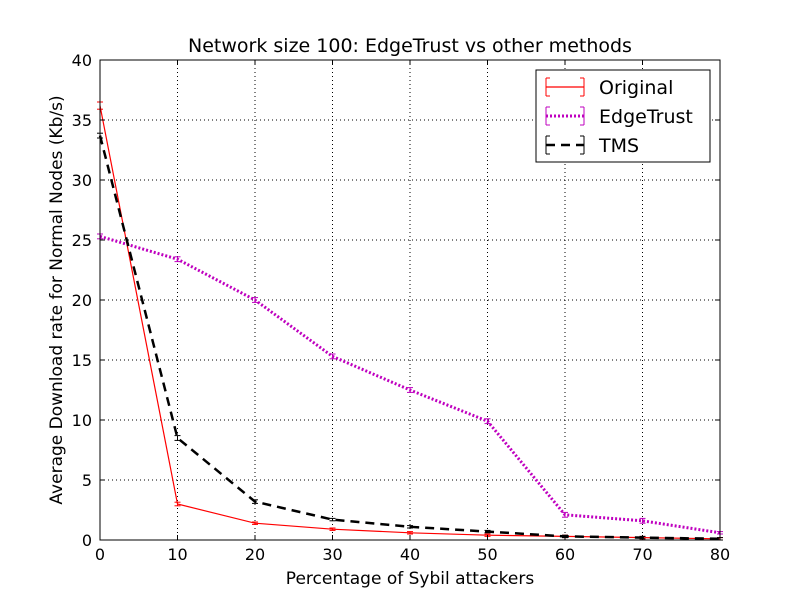 The width and height of the screenshot is (800, 600). What do you see at coordinates (332, 554) in the screenshot?
I see `x-tick-label: 30` at bounding box center [332, 554].